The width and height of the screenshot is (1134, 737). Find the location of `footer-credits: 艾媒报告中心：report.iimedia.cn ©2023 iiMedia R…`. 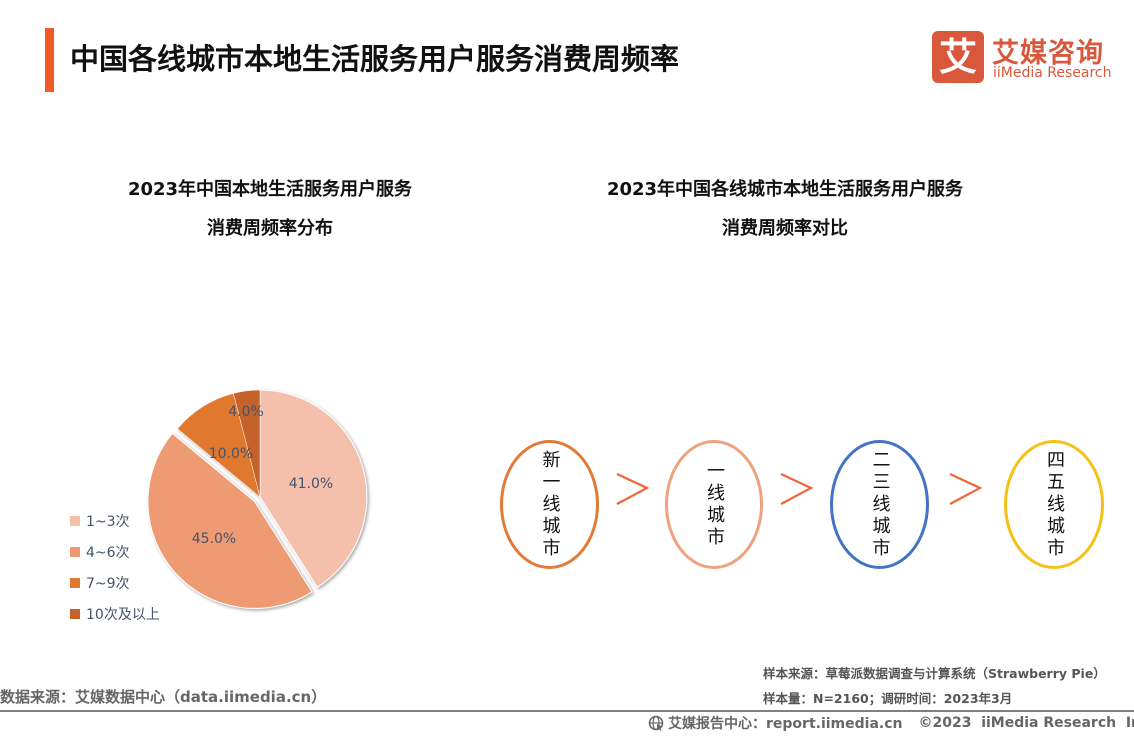

footer-credits: 艾媒报告中心：report.iimedia.cn ©2023 iiMedia R… is located at coordinates (891, 723).